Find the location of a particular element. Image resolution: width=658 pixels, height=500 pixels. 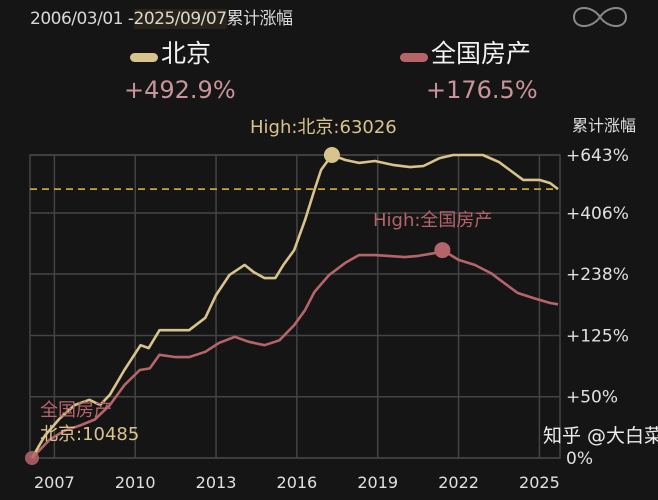

legend-item-national: 全国房产 is located at coordinates (465, 52).